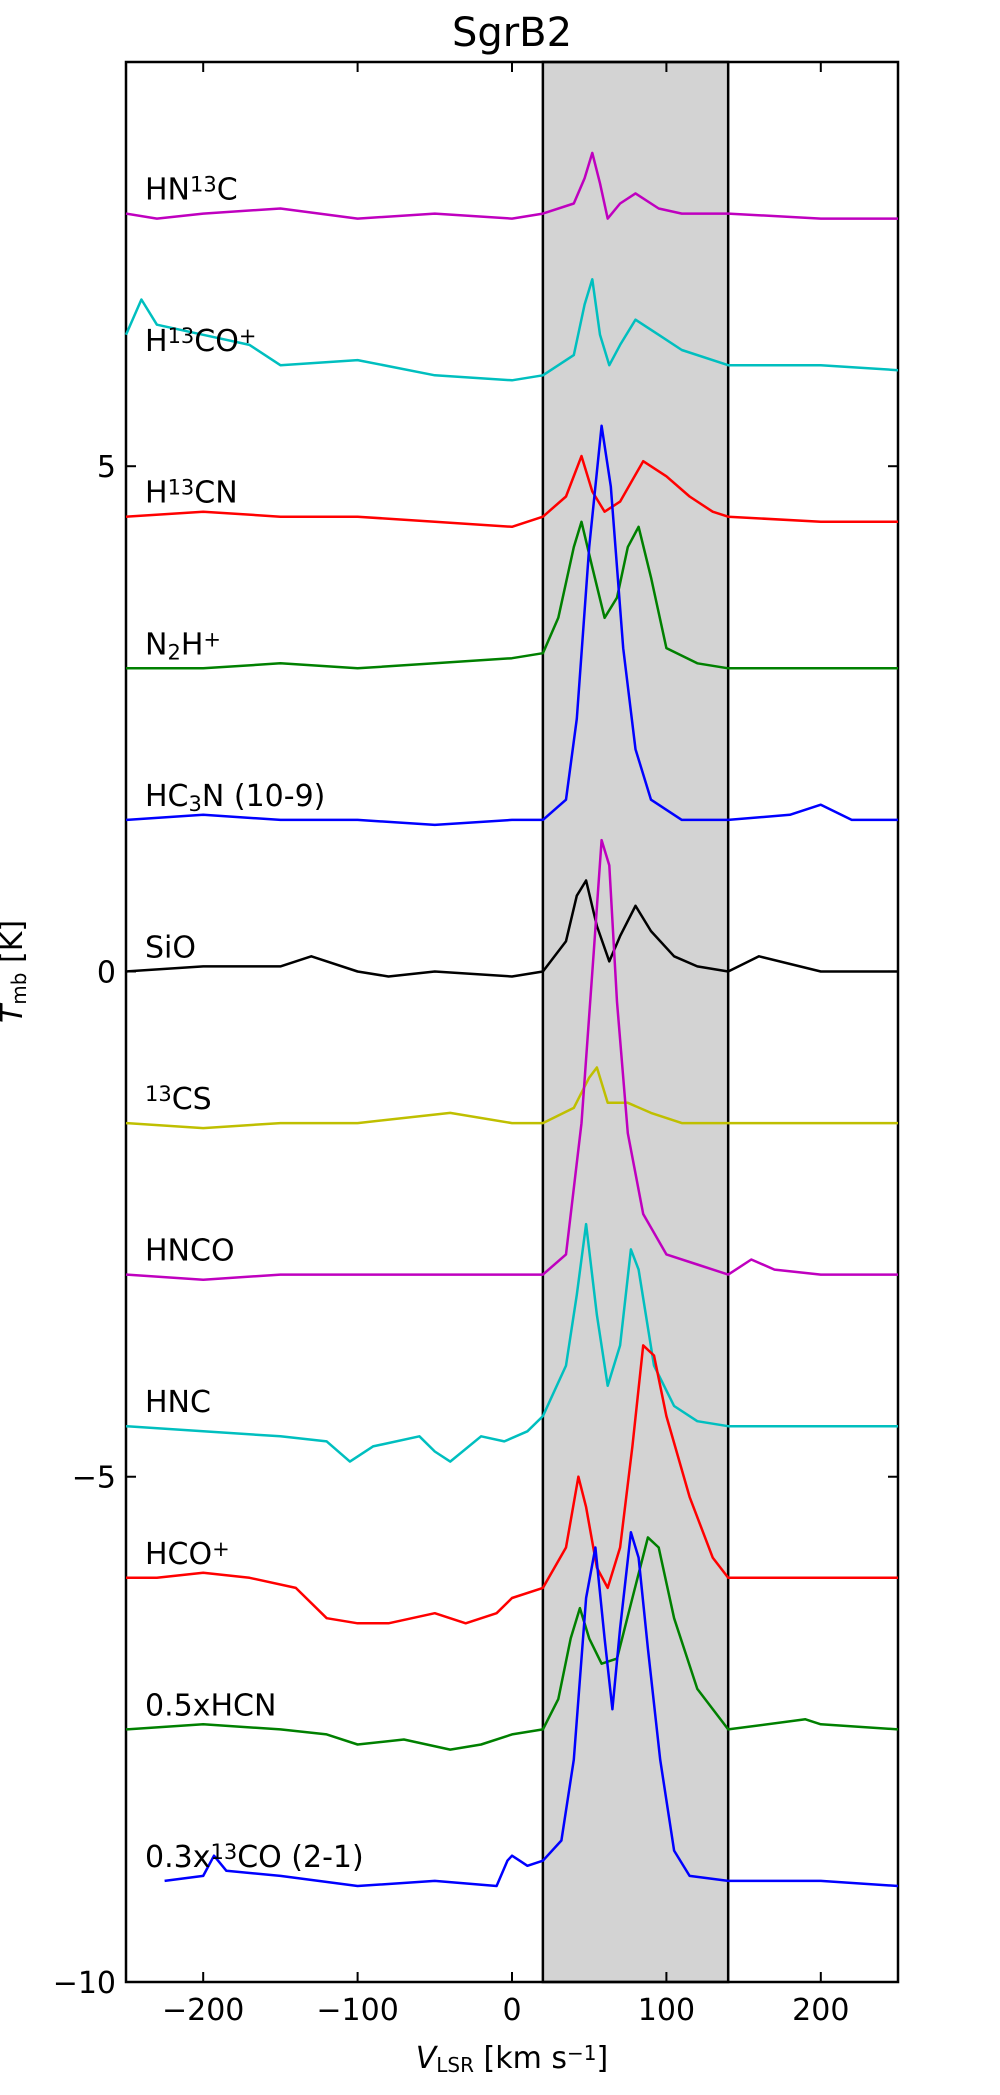 The width and height of the screenshot is (1000, 2095). Describe the element at coordinates (183, 645) in the screenshot. I see `species-label: N2H+` at that location.